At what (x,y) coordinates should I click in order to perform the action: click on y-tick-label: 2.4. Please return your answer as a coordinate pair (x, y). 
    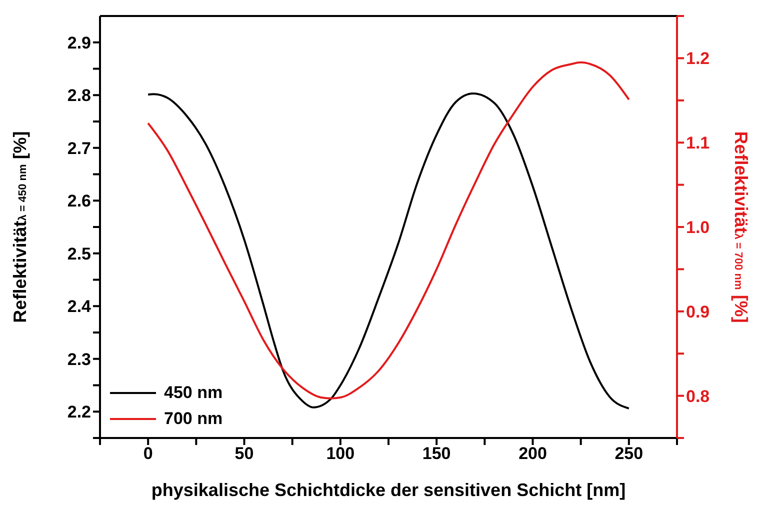
    Looking at the image, I should click on (79, 306).